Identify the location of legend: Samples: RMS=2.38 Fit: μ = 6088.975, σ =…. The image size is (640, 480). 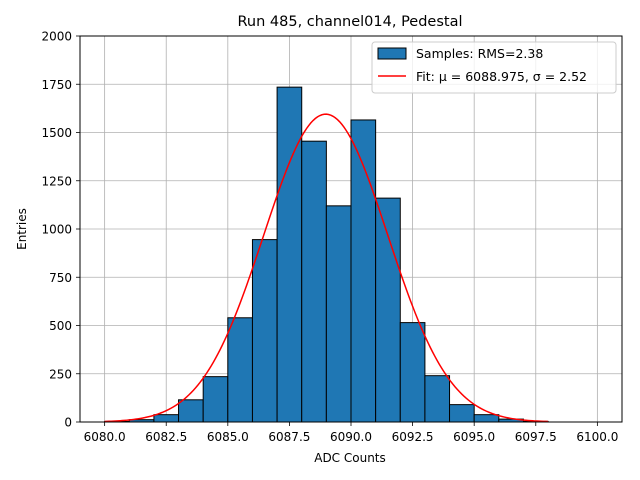
(494, 67).